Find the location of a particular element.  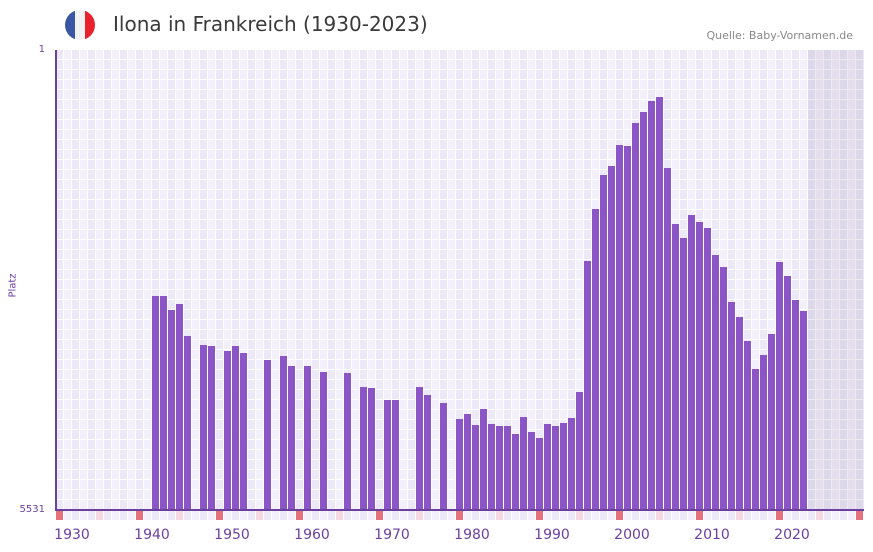

bar-1954 is located at coordinates (267, 435).